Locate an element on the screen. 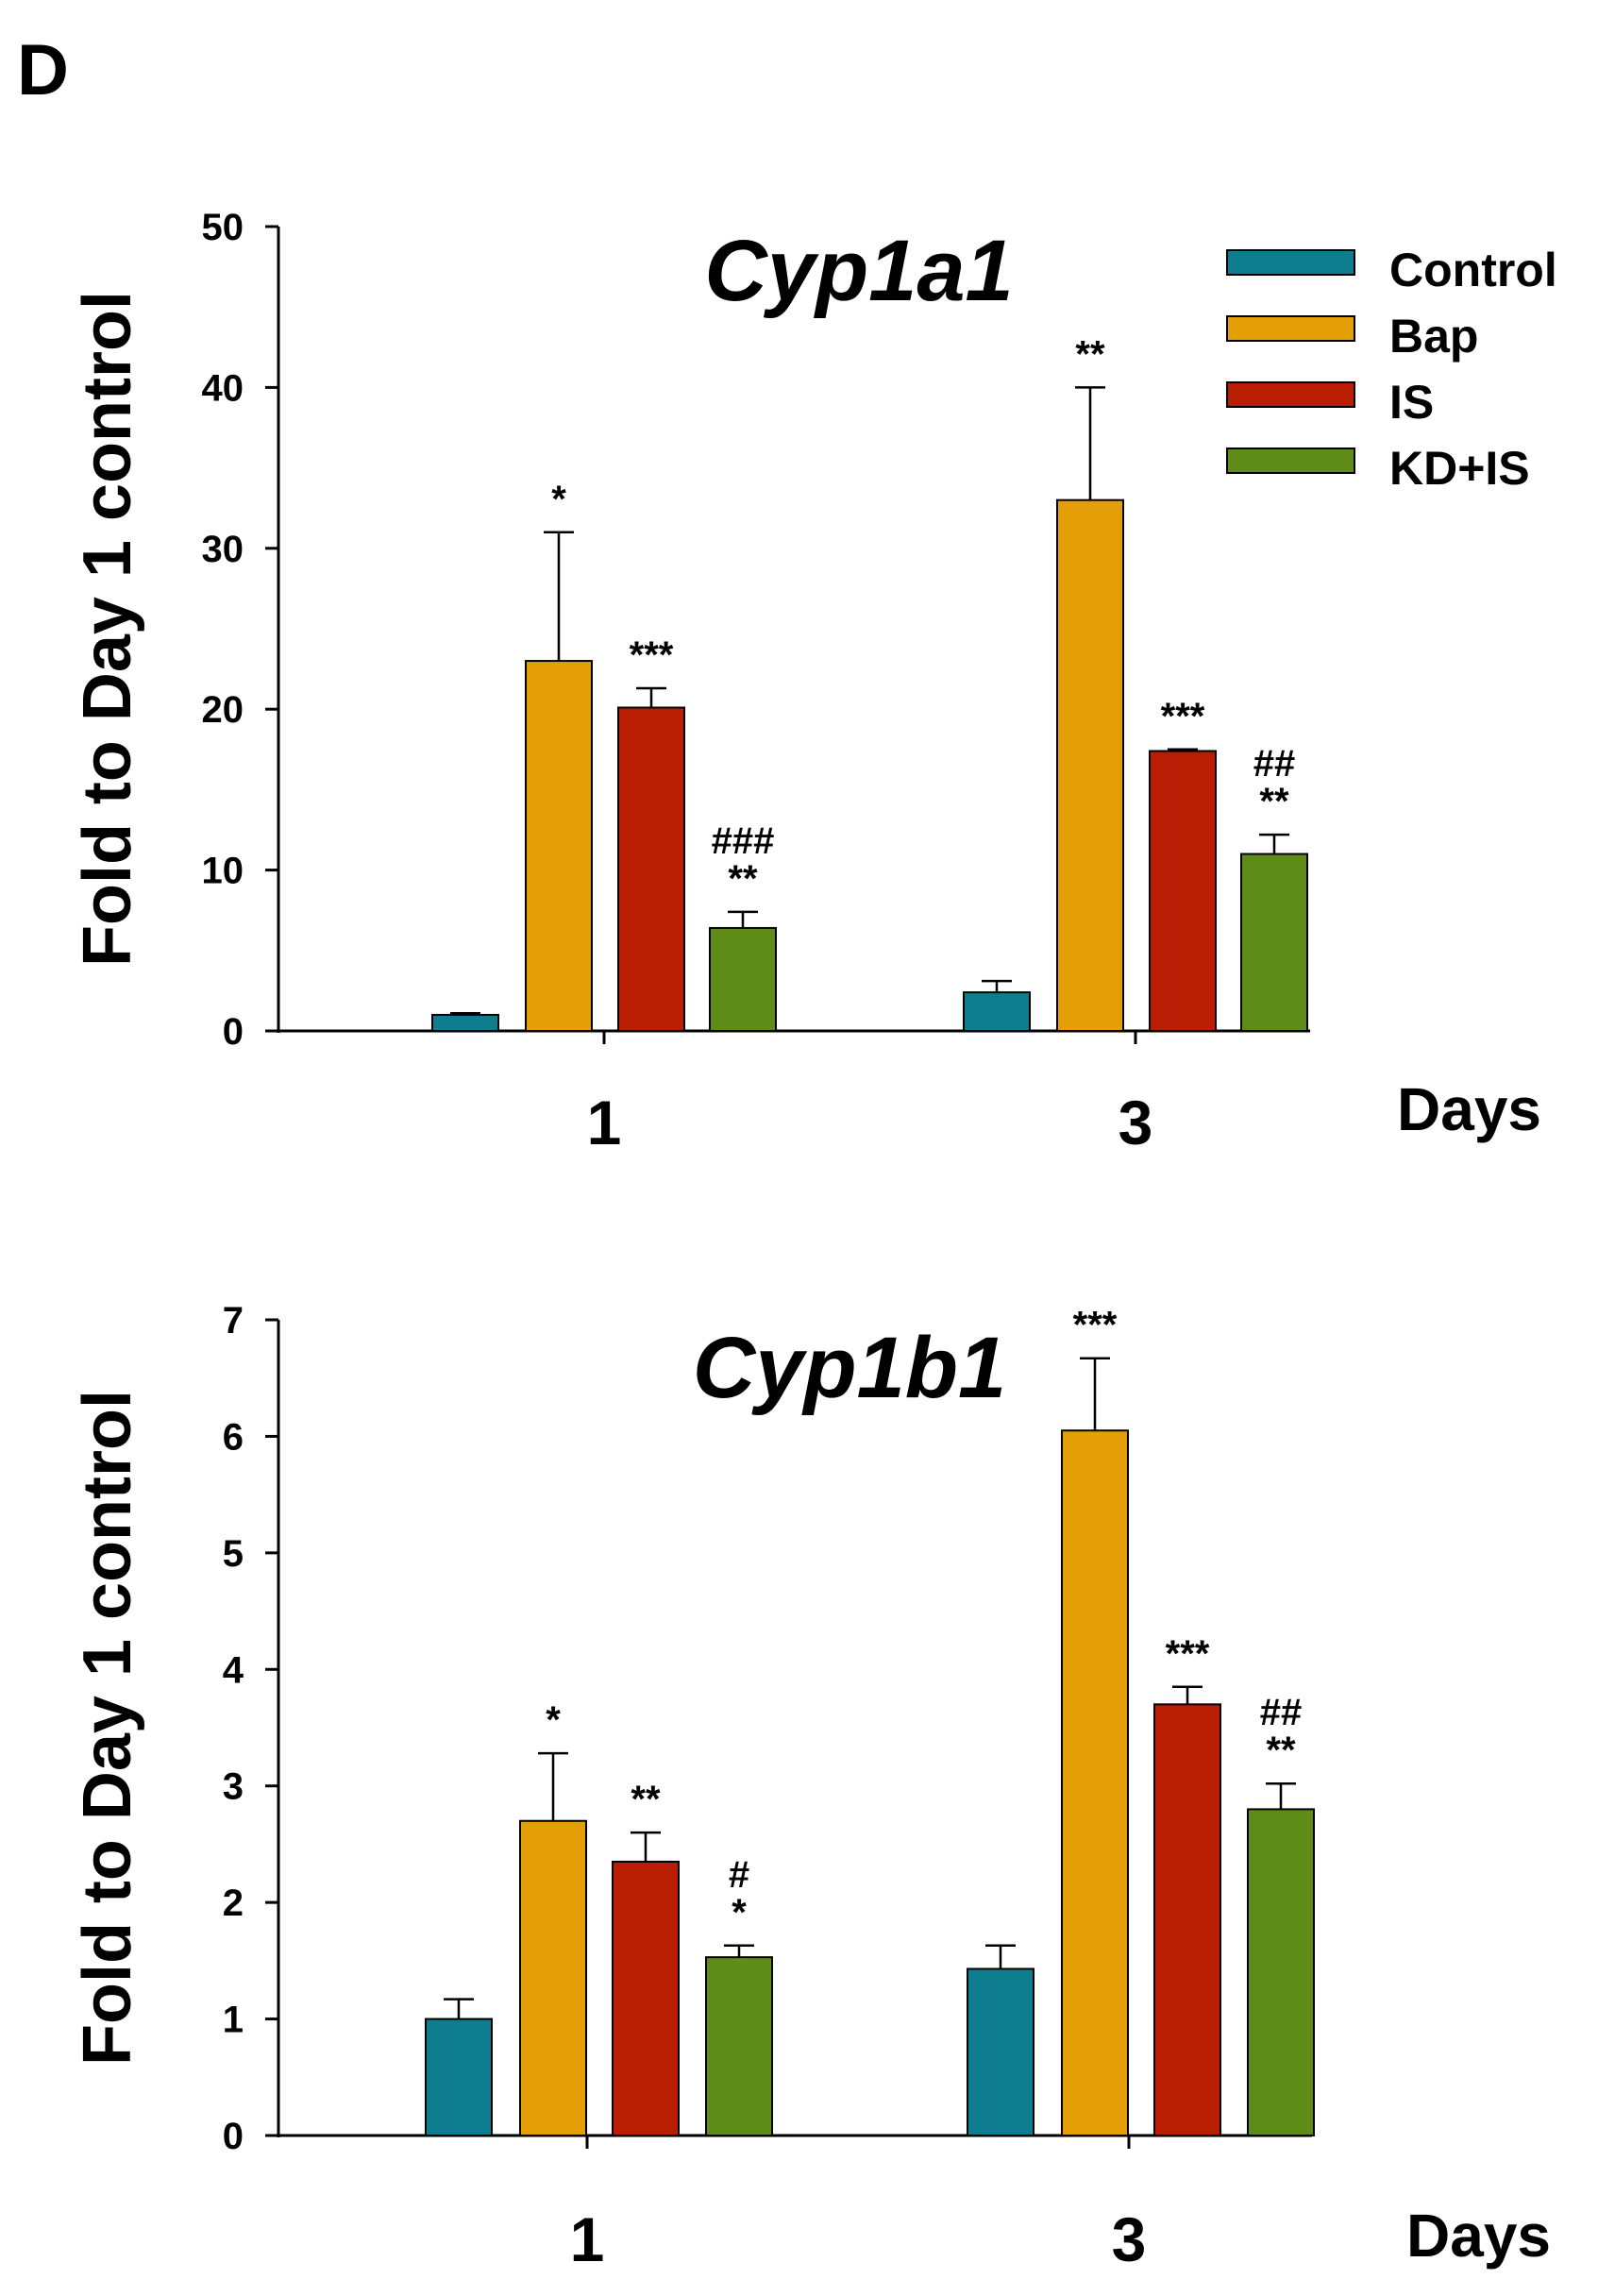 The height and width of the screenshot is (2296, 1598). y-tick-label: 6 is located at coordinates (233, 1437).